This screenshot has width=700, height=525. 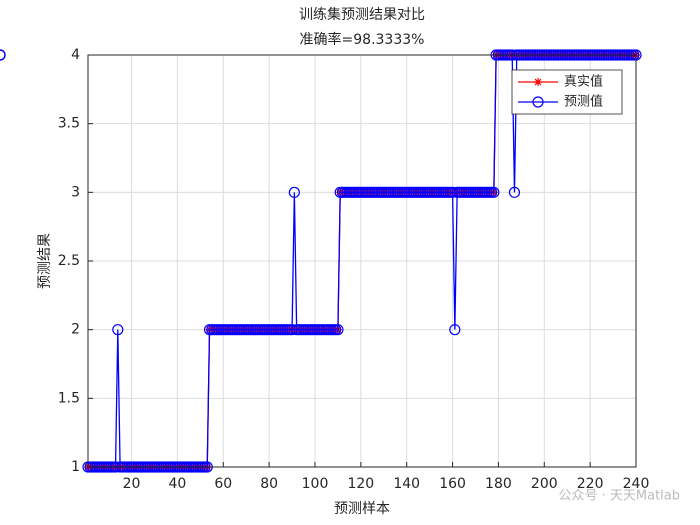 I want to click on x-tick-label: 100, so click(x=315, y=484).